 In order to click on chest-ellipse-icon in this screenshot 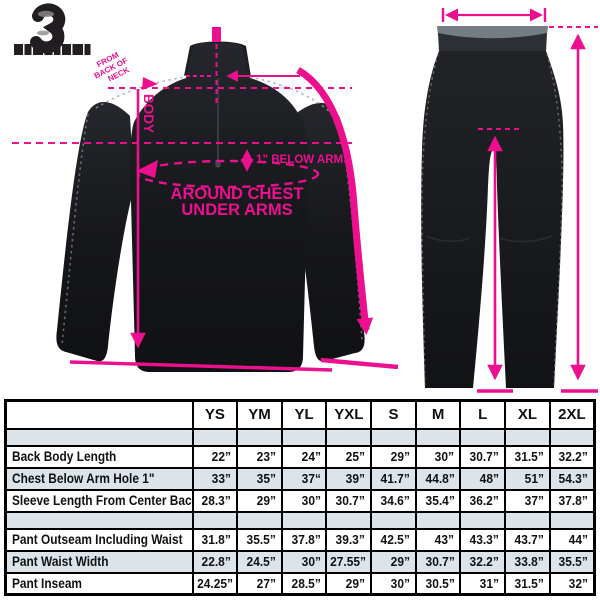, I will do `click(228, 174)`.